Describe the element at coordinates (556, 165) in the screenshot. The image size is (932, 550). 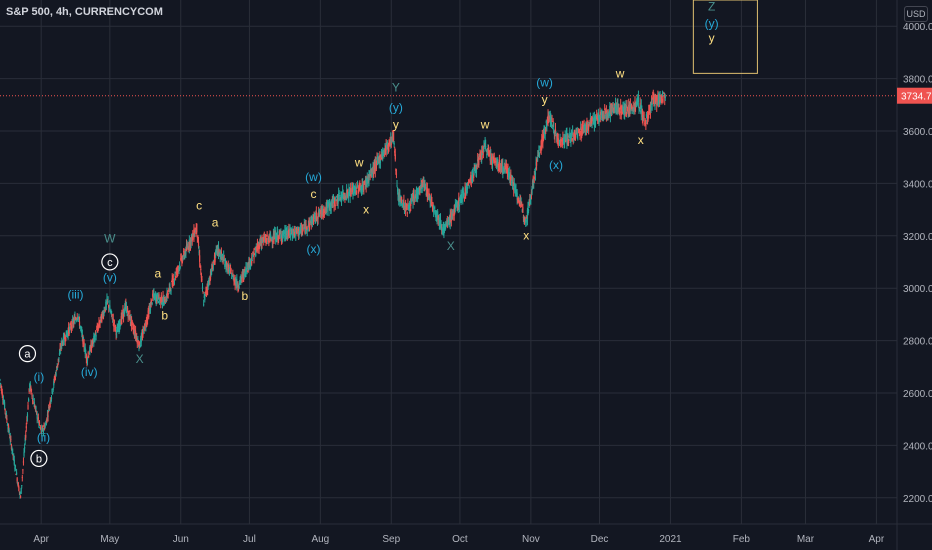
I see `wave-label: (x)` at that location.